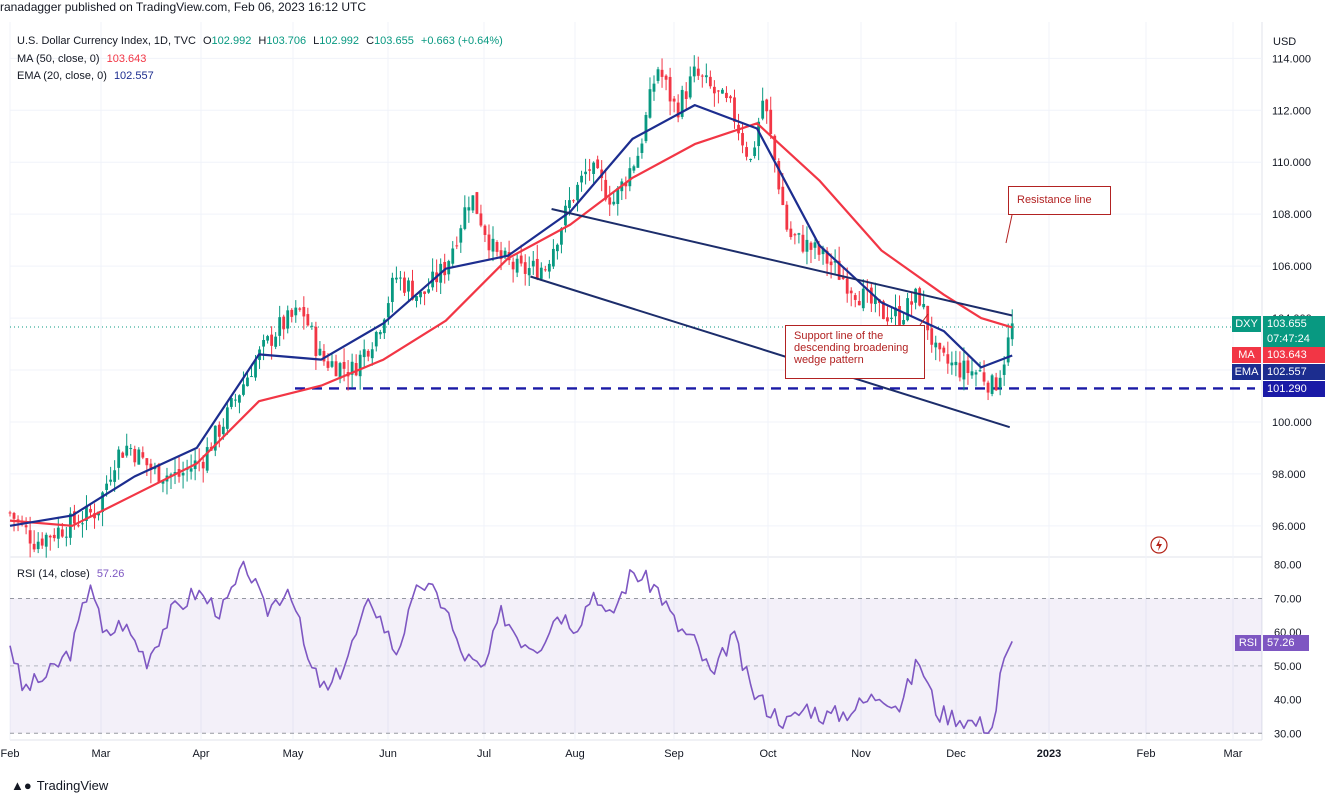 The image size is (1341, 803). I want to click on change-value: +0.663 (+0.64%), so click(461, 41).